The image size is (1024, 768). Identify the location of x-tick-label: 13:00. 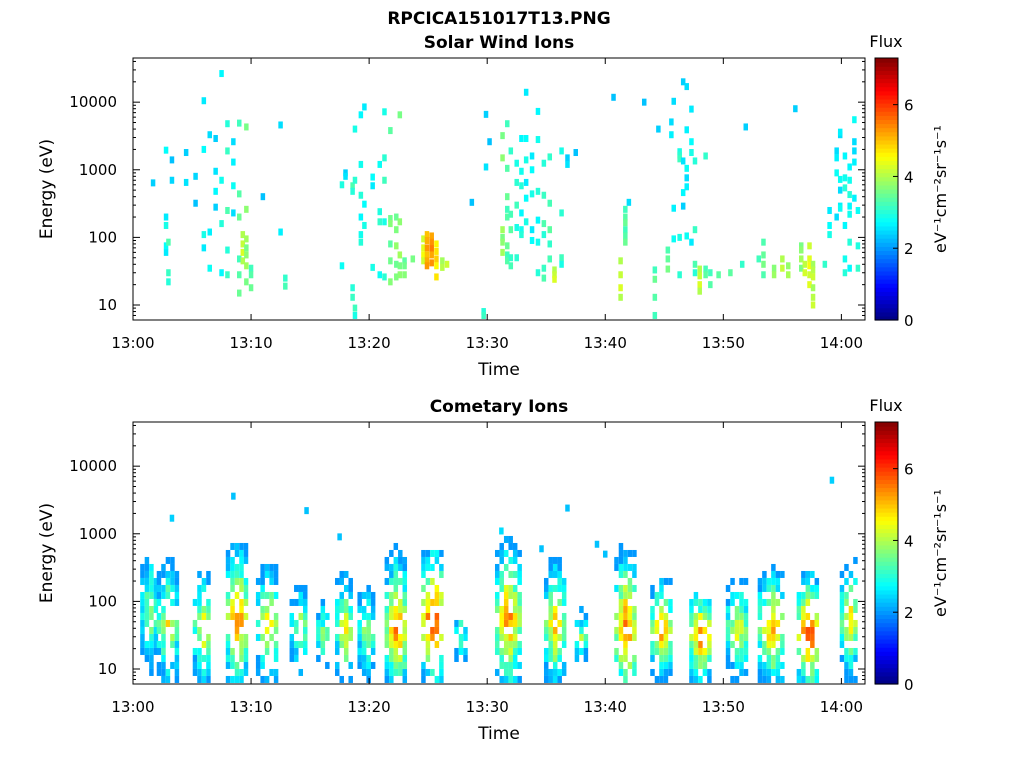
(132, 707).